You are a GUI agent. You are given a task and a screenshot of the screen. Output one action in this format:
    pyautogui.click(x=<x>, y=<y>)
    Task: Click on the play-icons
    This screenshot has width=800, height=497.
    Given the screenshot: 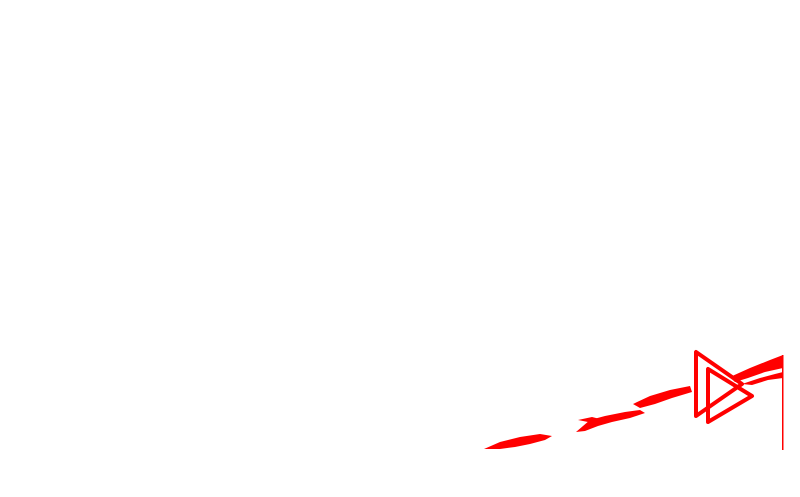 What is the action you would take?
    pyautogui.click(x=724, y=387)
    